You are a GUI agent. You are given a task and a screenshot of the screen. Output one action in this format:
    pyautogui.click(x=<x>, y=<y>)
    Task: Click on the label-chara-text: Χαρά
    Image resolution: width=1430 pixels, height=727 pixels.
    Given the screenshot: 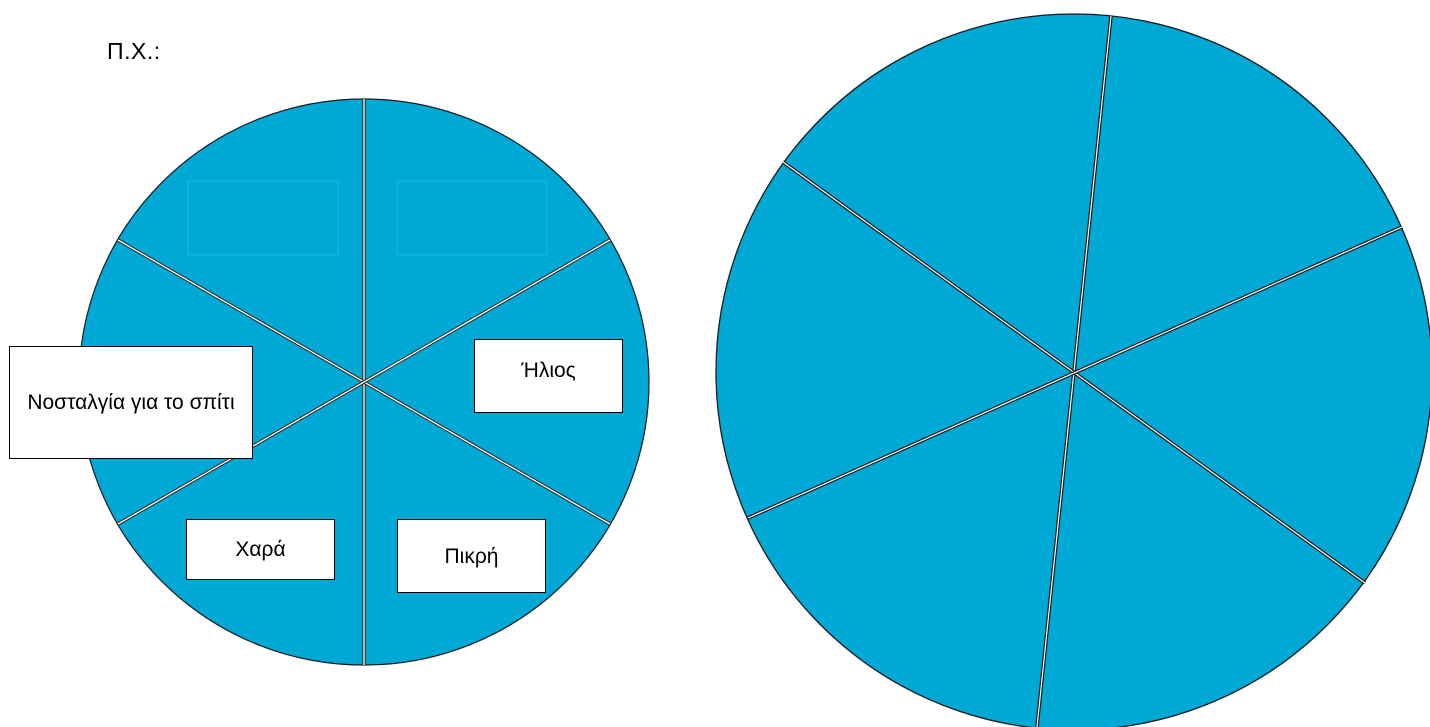 What is the action you would take?
    pyautogui.click(x=260, y=549)
    